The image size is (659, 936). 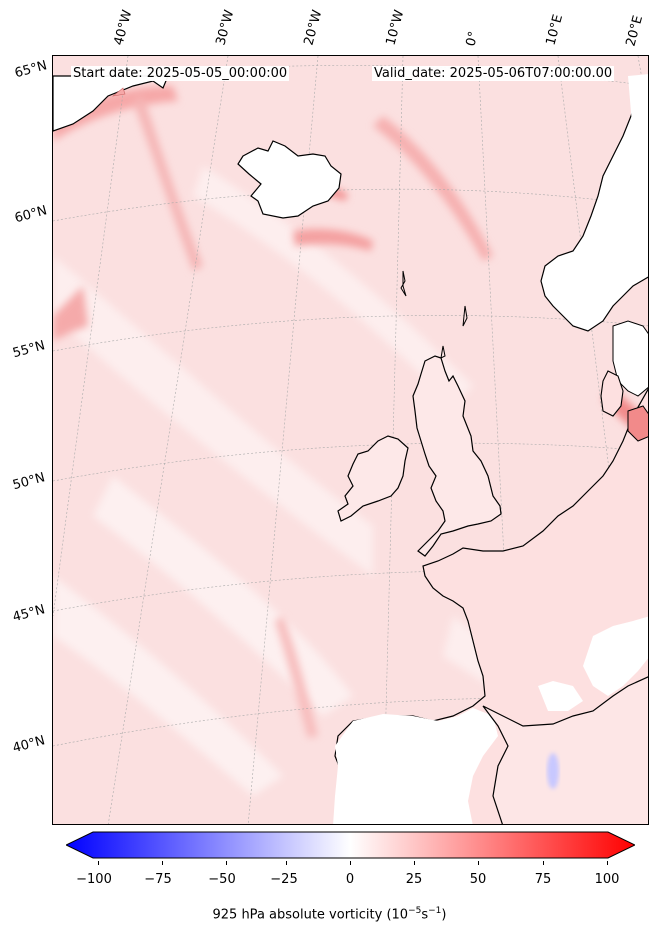 I want to click on lon-label-30w: 30°W, so click(x=225, y=27).